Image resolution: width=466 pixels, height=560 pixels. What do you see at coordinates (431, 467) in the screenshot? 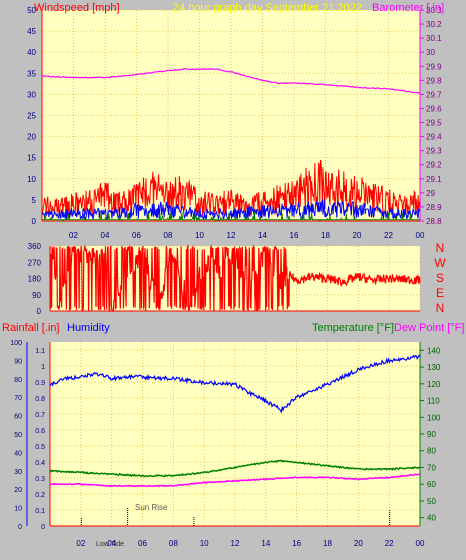
I see `temp-y-tick: 70` at bounding box center [431, 467].